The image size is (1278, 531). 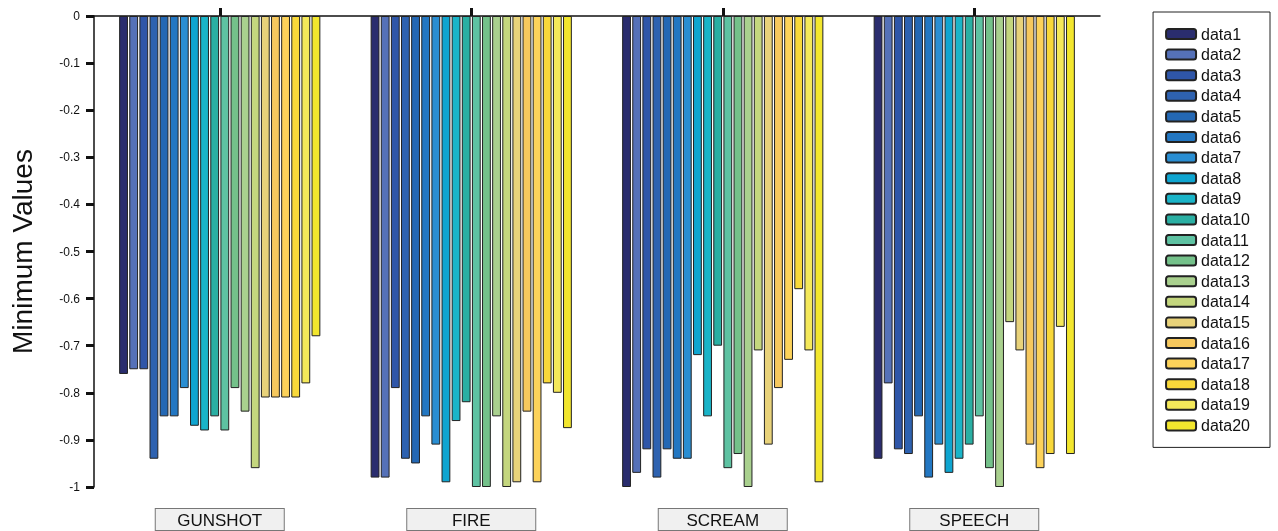 What do you see at coordinates (1226, 405) in the screenshot?
I see `legend-label: data19` at bounding box center [1226, 405].